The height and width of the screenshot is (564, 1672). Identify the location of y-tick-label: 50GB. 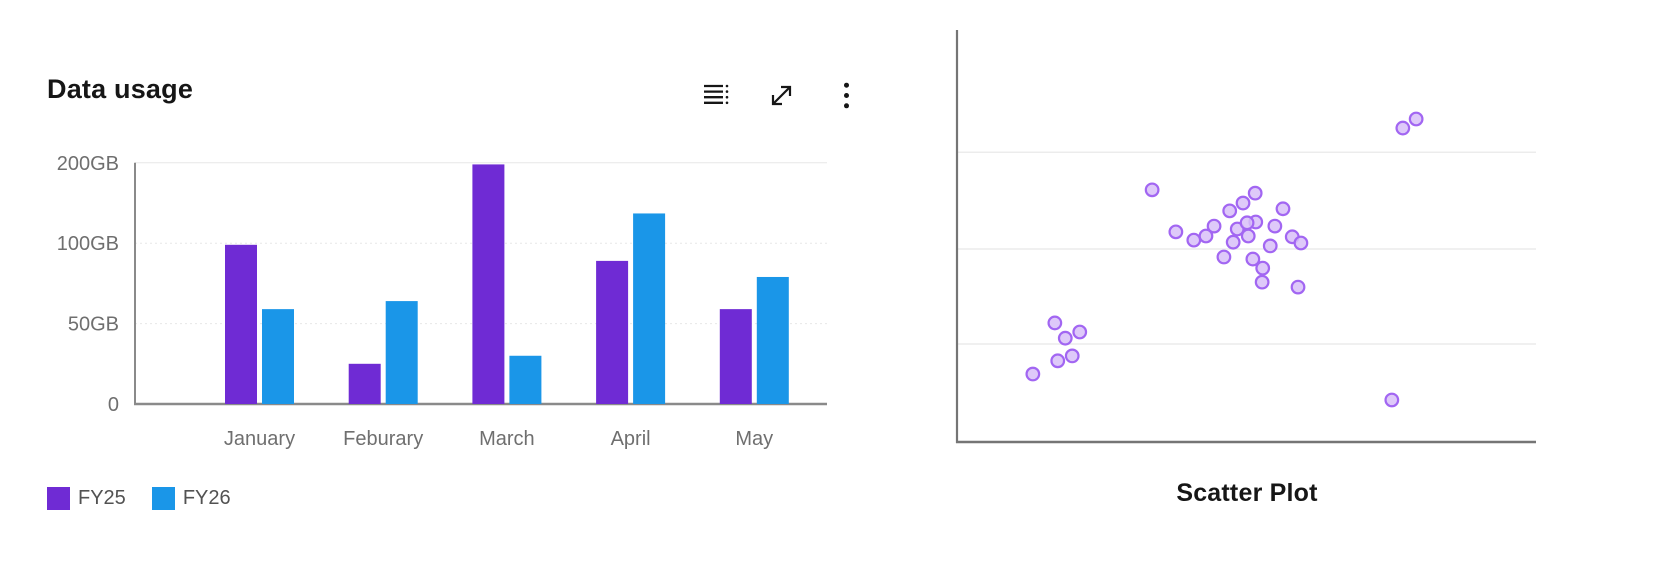
(93, 325).